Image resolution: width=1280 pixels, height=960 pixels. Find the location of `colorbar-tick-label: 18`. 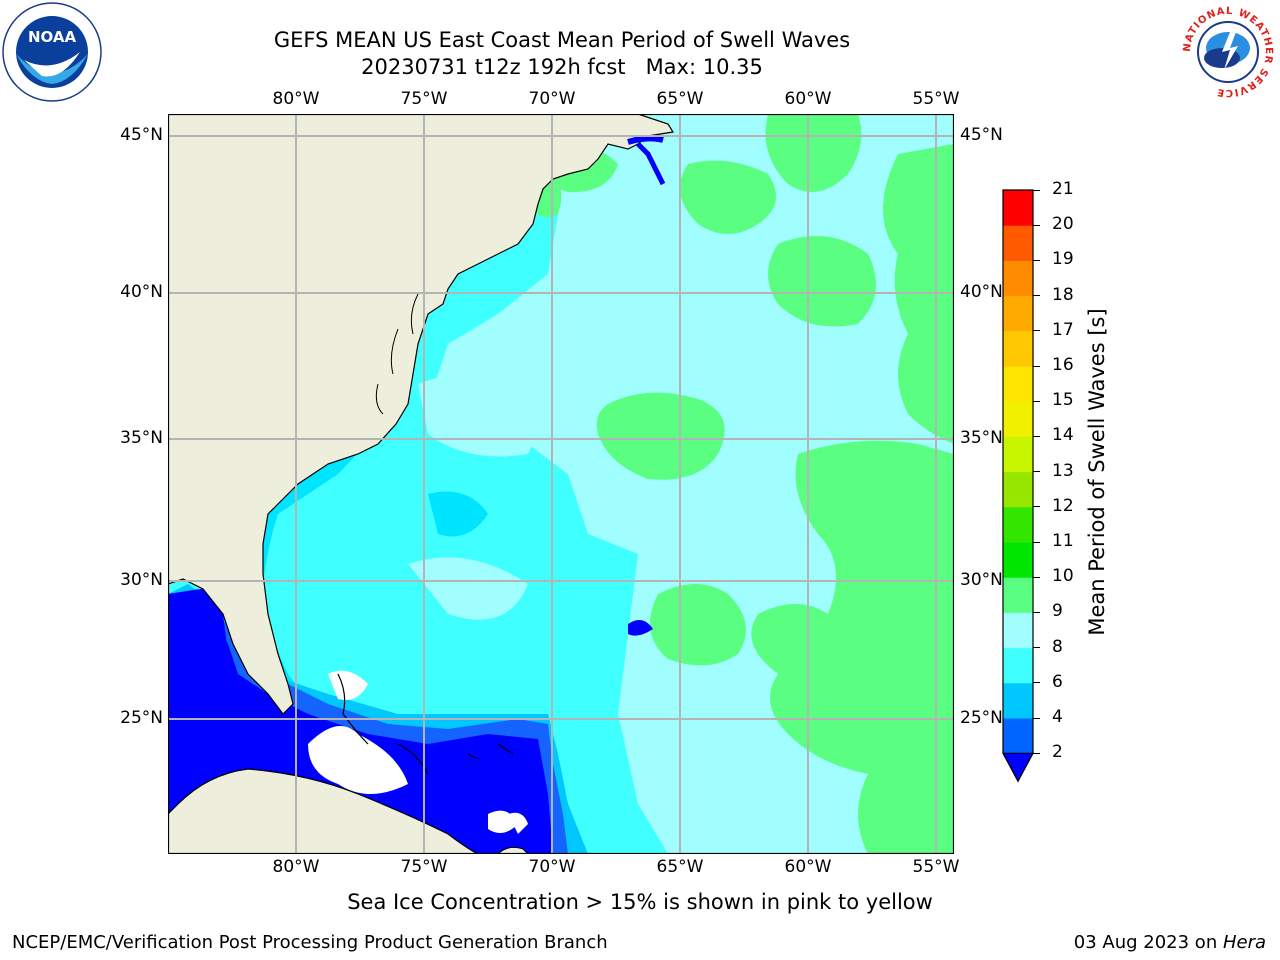

colorbar-tick-label: 18 is located at coordinates (1063, 294).